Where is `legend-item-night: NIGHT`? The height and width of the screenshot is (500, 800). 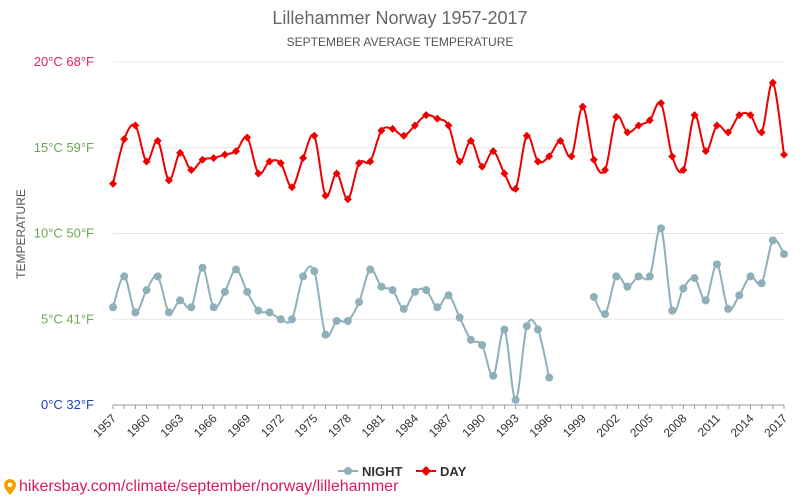 legend-item-night: NIGHT is located at coordinates (370, 471).